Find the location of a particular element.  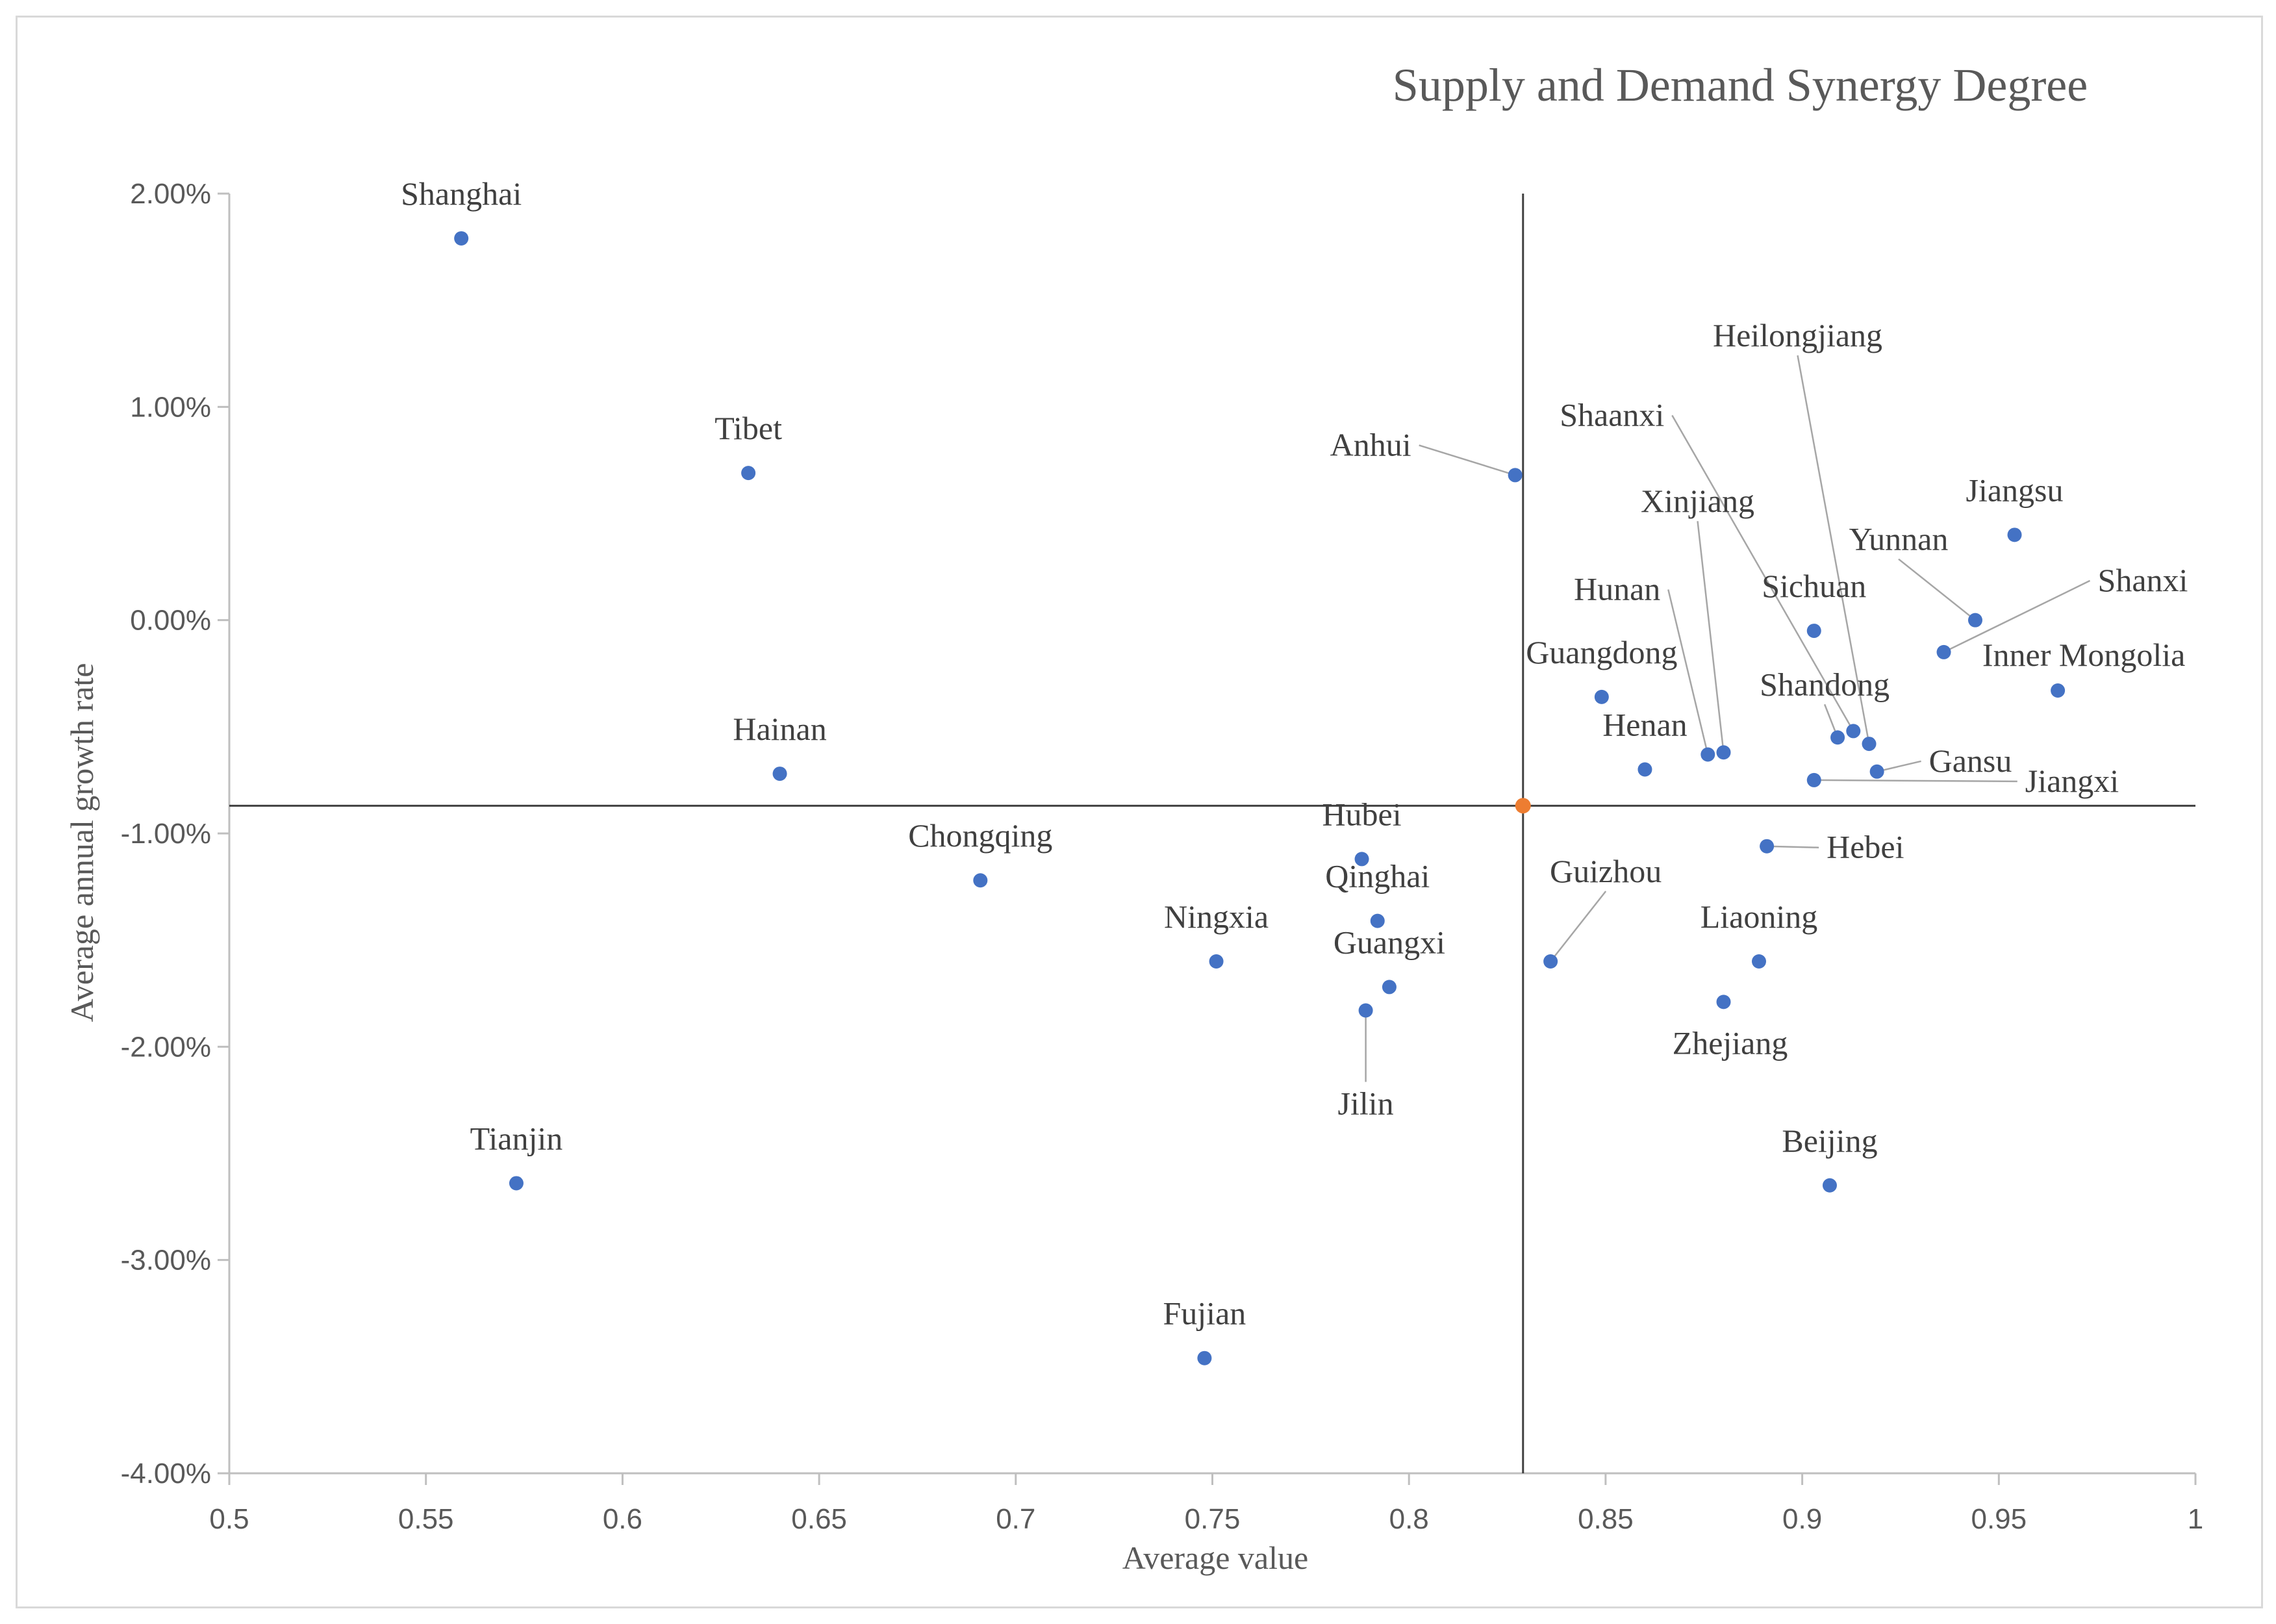

data-label: Tianjin is located at coordinates (516, 1138).